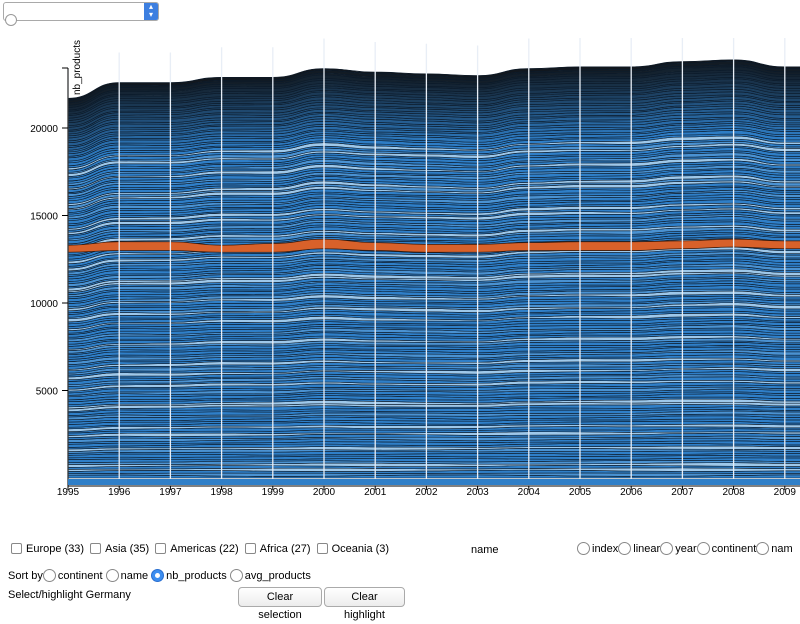 The width and height of the screenshot is (800, 624). I want to click on scale-option-year: year, so click(678, 548).